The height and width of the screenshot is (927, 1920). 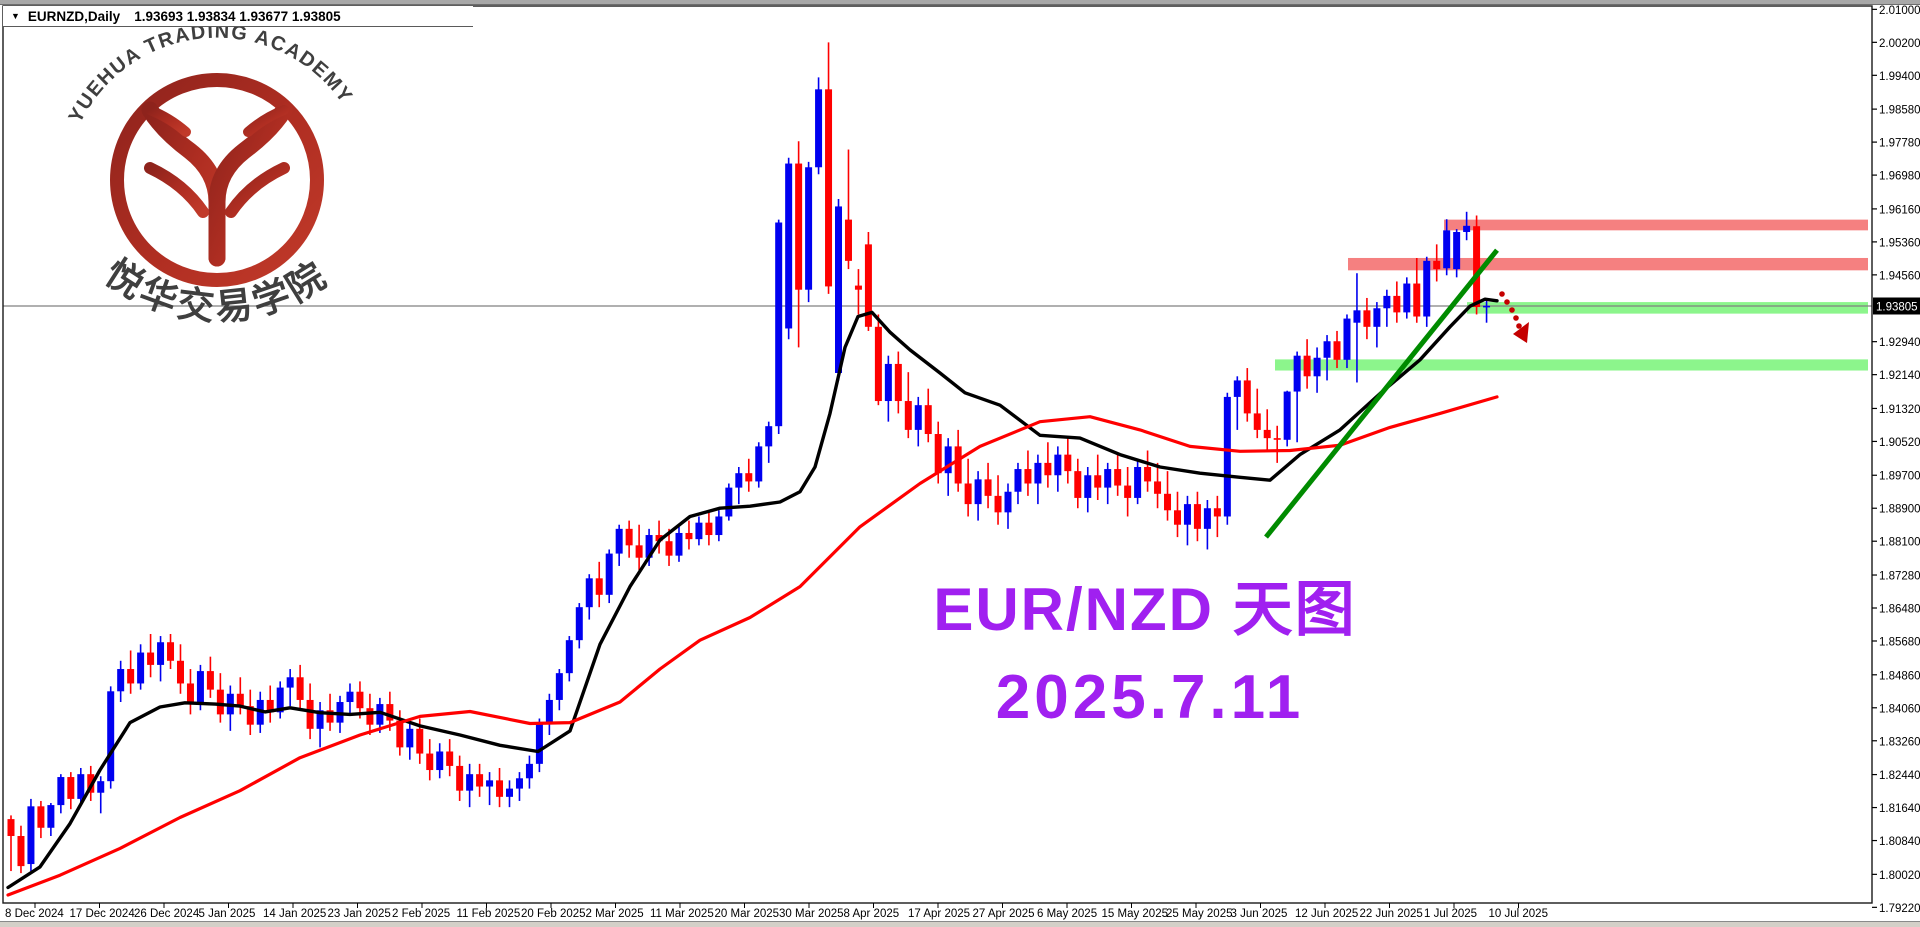 I want to click on price-tick-label: 1.94560, so click(x=1899, y=276).